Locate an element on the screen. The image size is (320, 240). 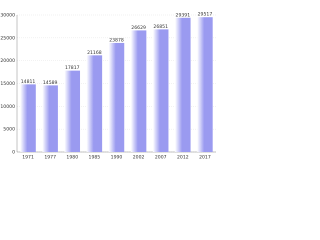
x-tick-label: 2012 is located at coordinates (183, 158).